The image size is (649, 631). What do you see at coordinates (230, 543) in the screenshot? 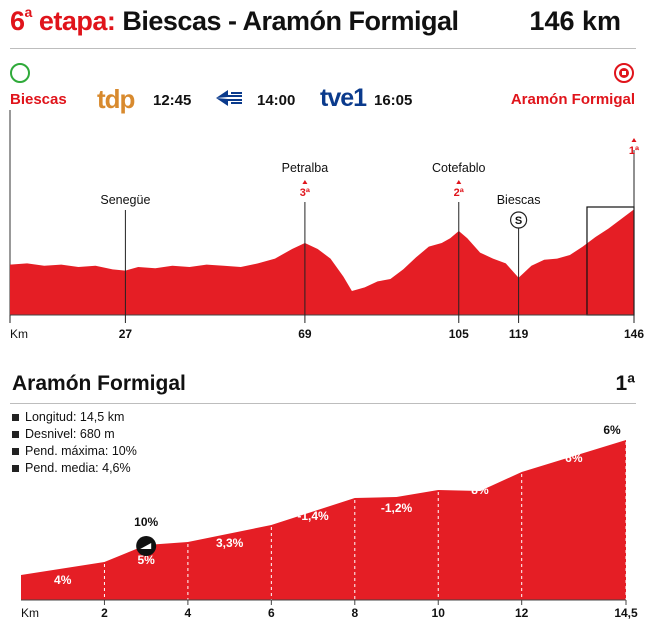
I see `grade-label: 3,3%` at bounding box center [230, 543].